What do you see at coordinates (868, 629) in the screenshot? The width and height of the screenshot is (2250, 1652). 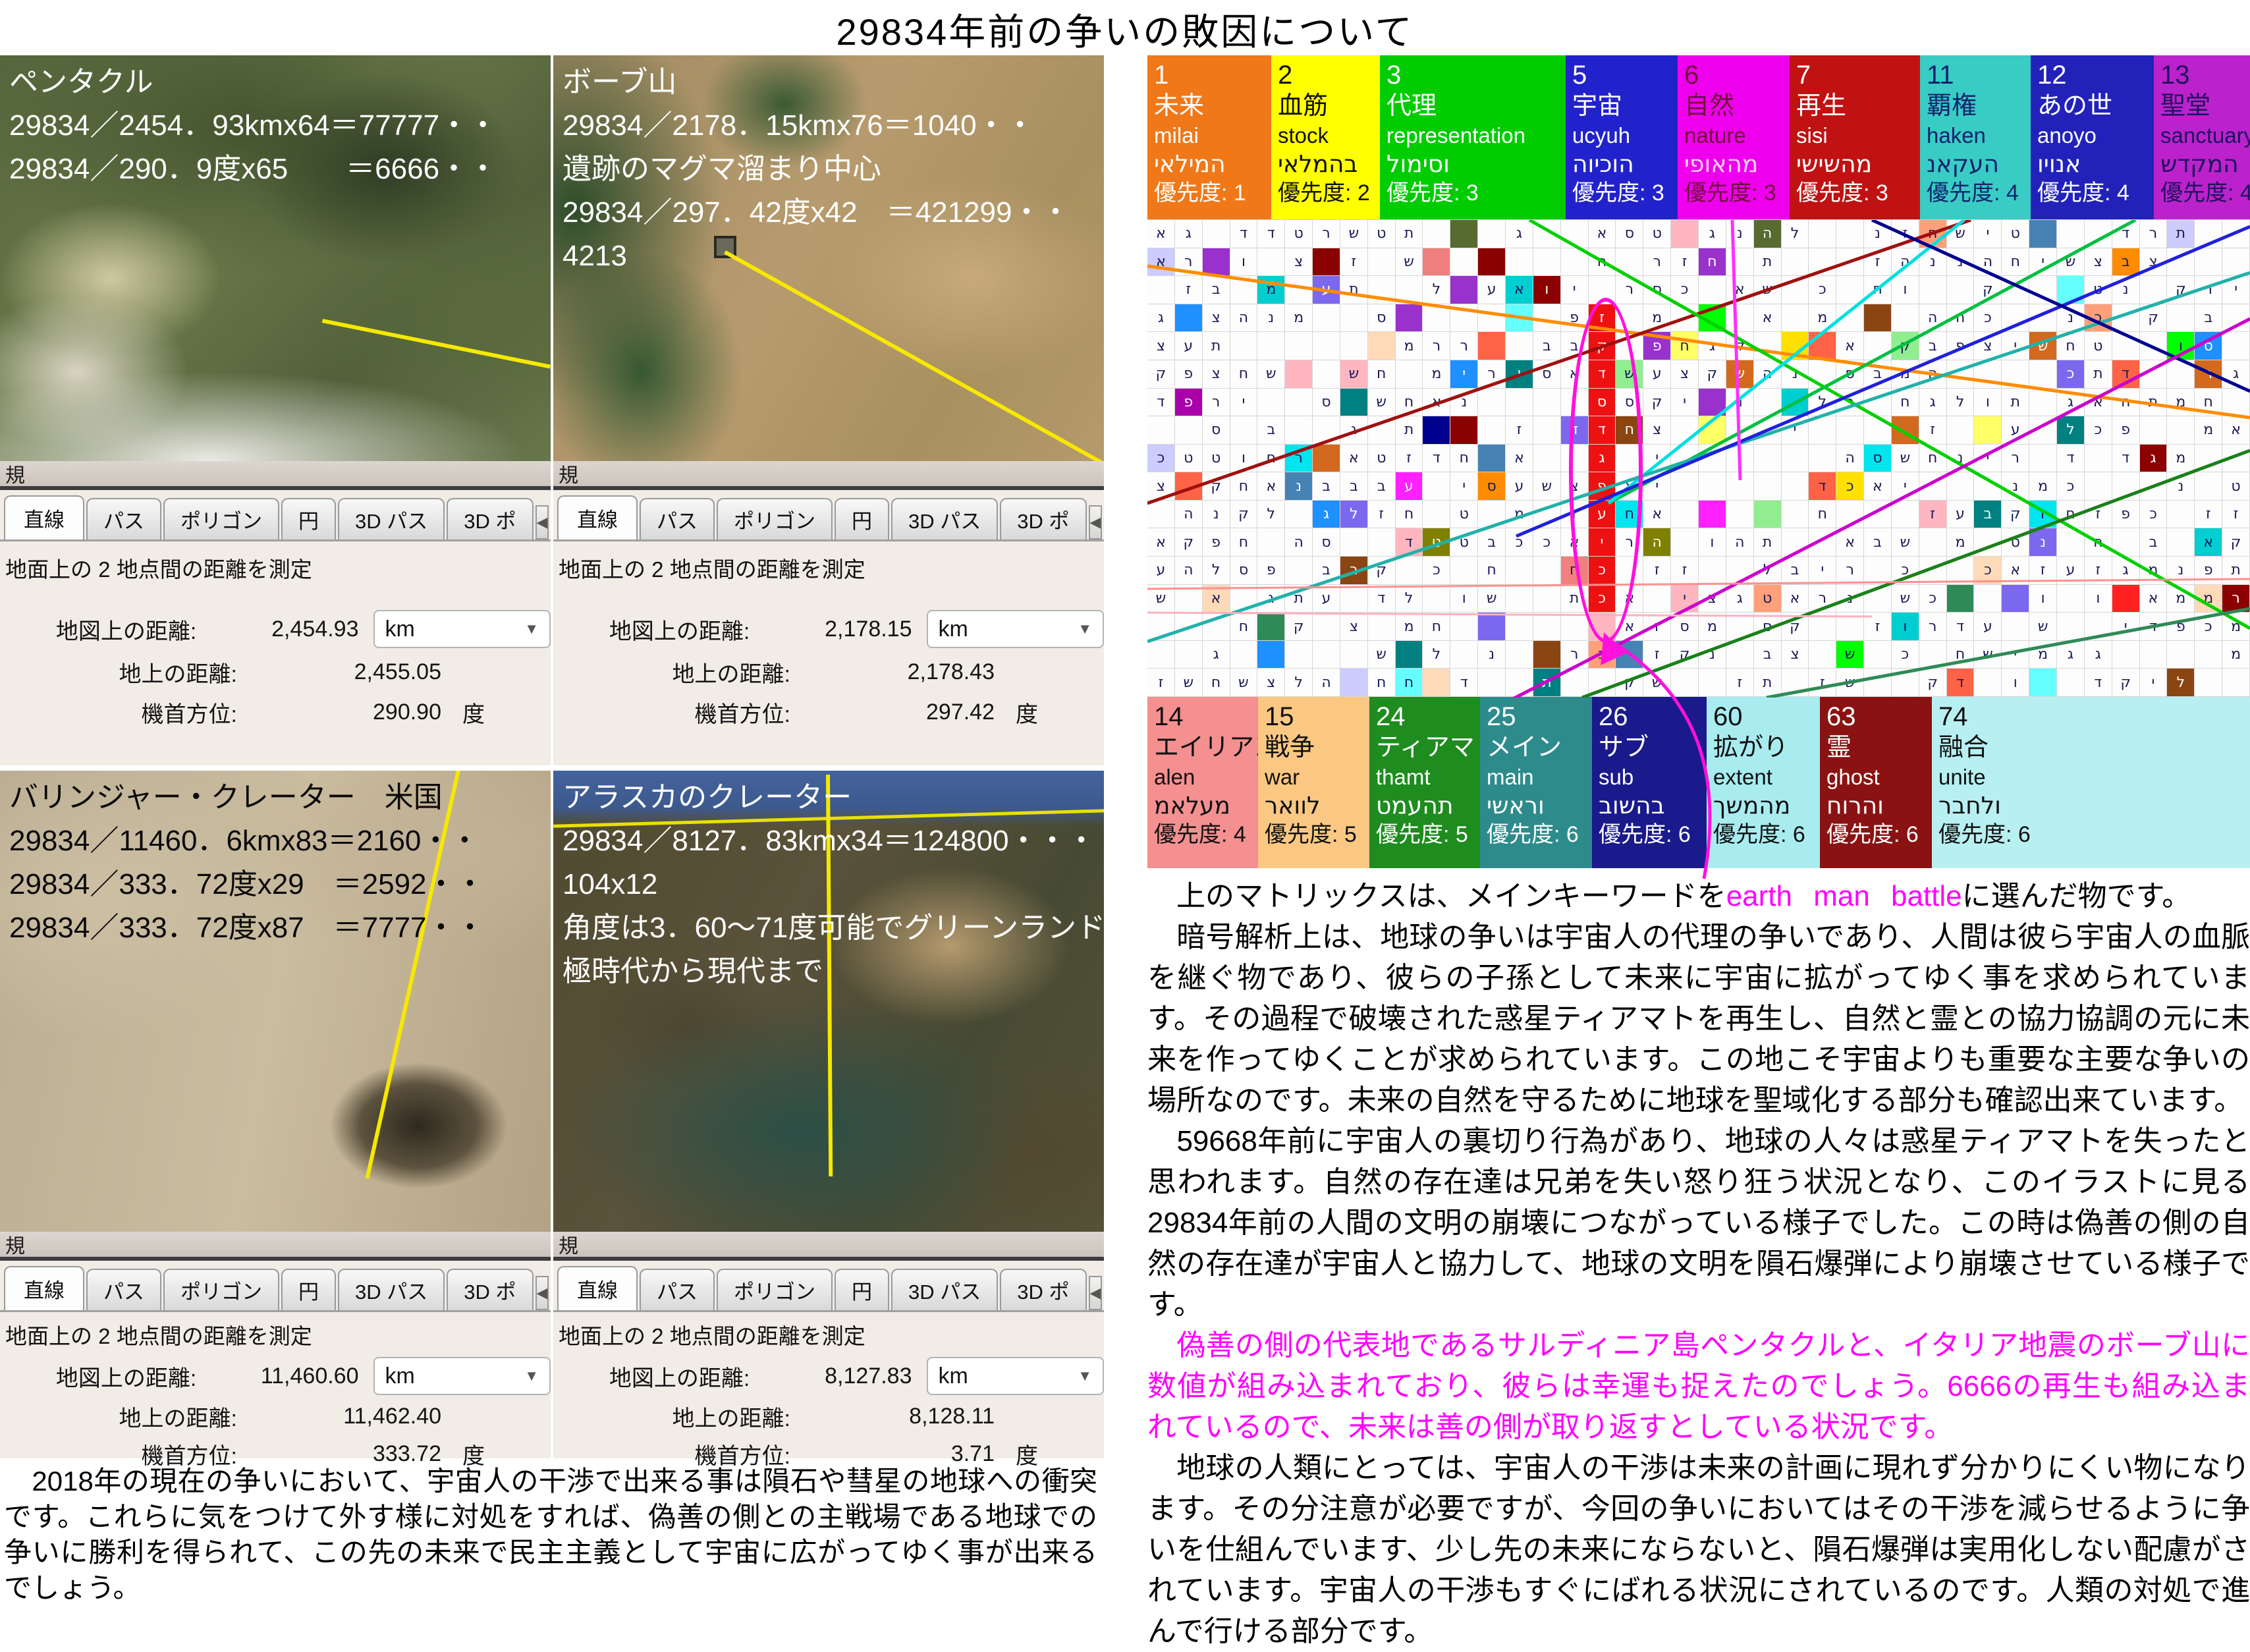 I see `map-distance-value: 2,178.15` at bounding box center [868, 629].